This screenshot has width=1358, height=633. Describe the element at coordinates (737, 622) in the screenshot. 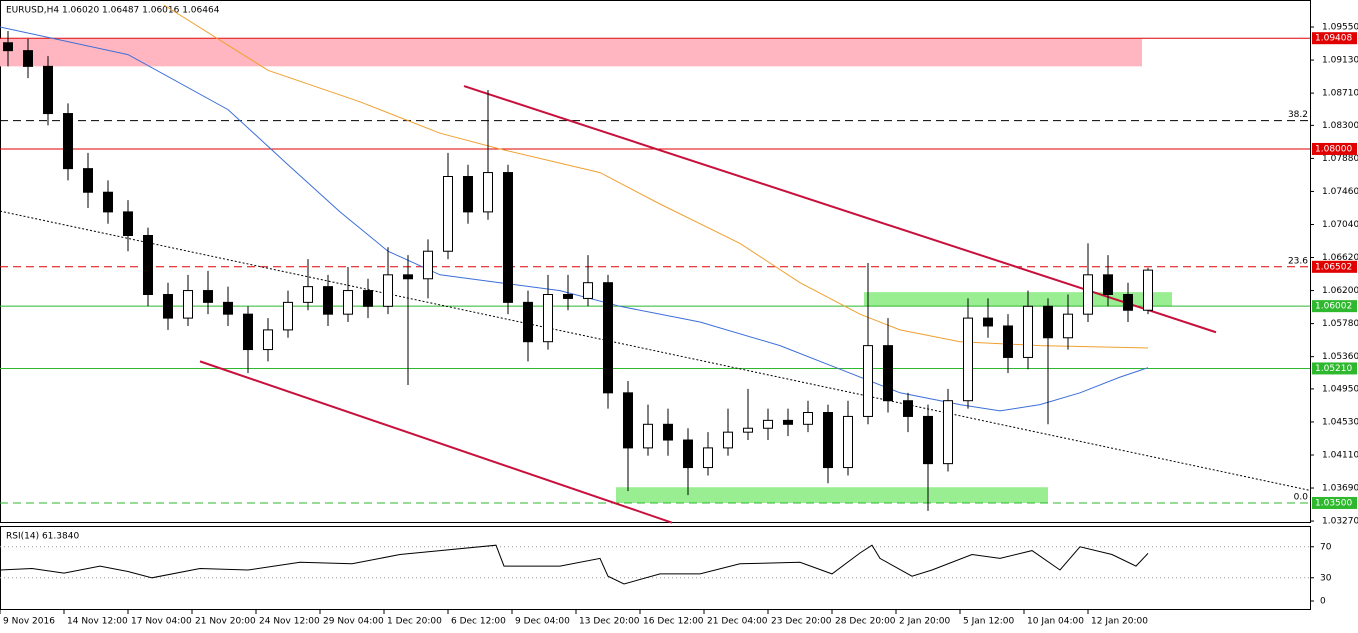

I see `x-tick-label: 21 Dec 04:00` at that location.